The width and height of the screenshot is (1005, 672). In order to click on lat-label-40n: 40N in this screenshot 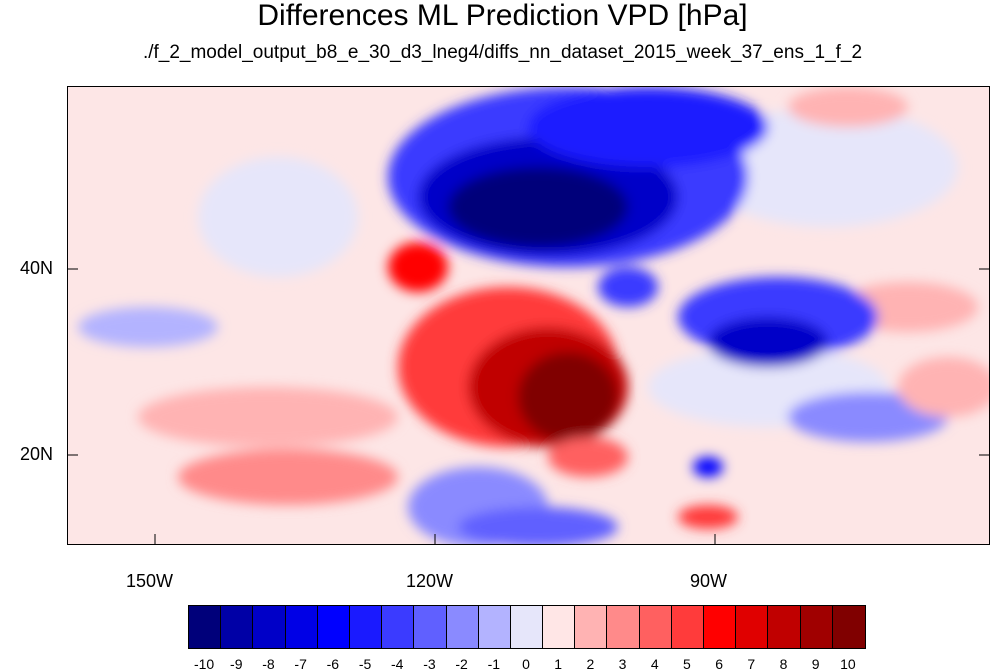, I will do `click(37, 268)`.